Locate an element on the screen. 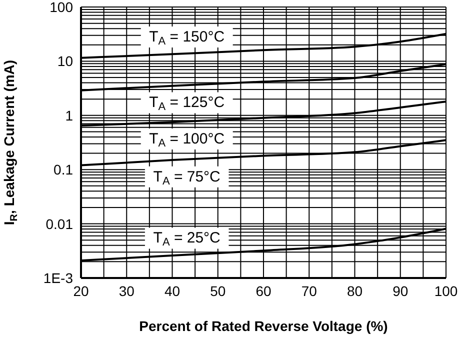 Image resolution: width=463 pixels, height=338 pixels. y-tick-label: 1E-3 is located at coordinates (58, 278).